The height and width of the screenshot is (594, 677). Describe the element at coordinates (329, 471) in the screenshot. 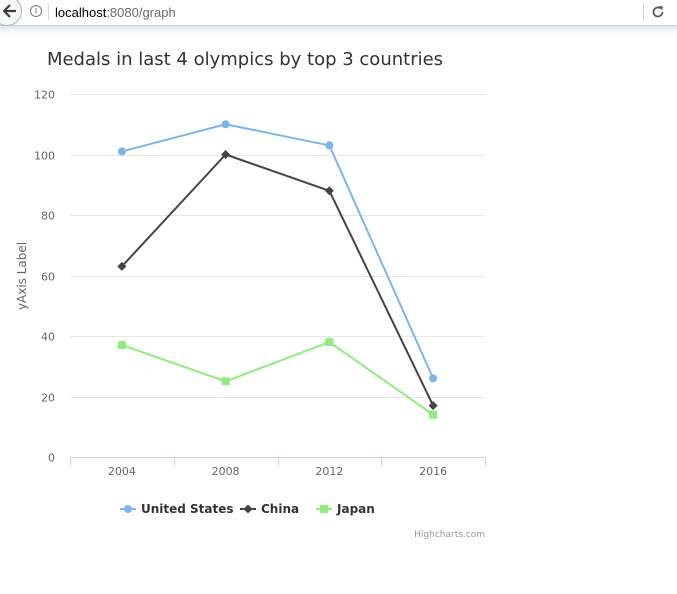

I see `x-tick-label: 2012` at that location.